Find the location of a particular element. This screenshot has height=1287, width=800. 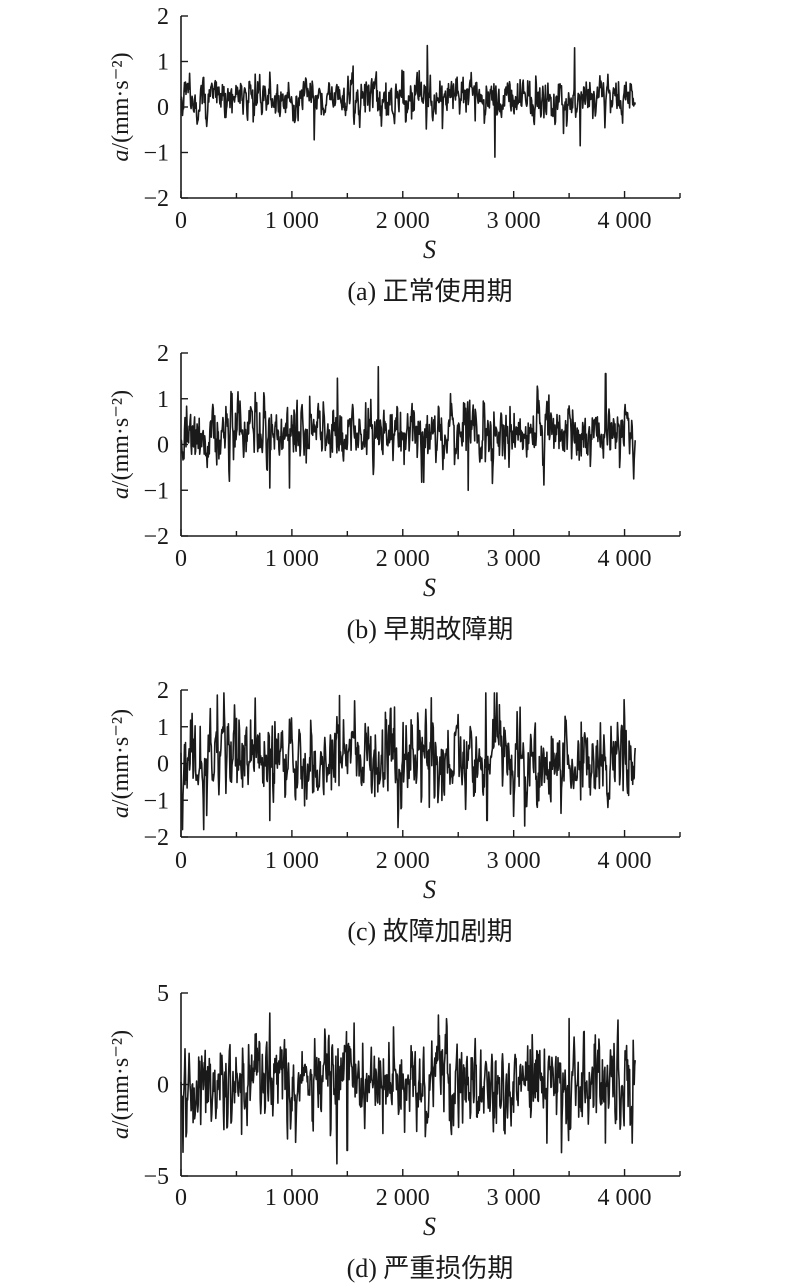

subplot-caption: (c) 故障加剧期 is located at coordinates (429, 931).